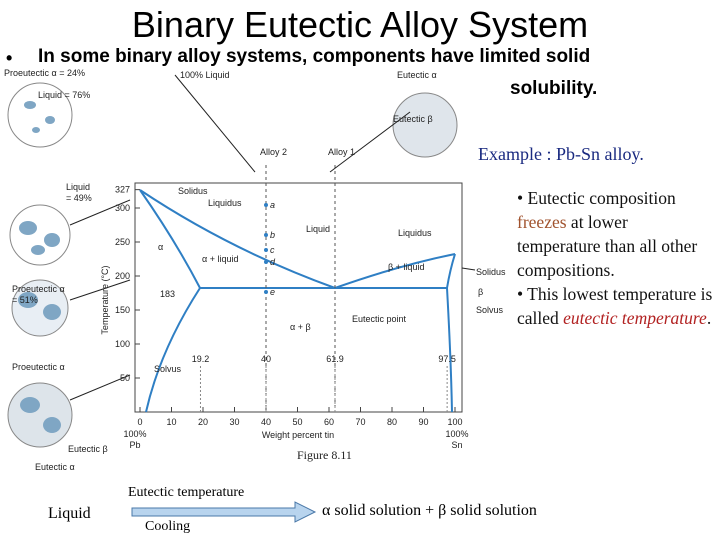 The height and width of the screenshot is (540, 720). What do you see at coordinates (69, 513) in the screenshot?
I see `cooling-start: Liquid` at bounding box center [69, 513].